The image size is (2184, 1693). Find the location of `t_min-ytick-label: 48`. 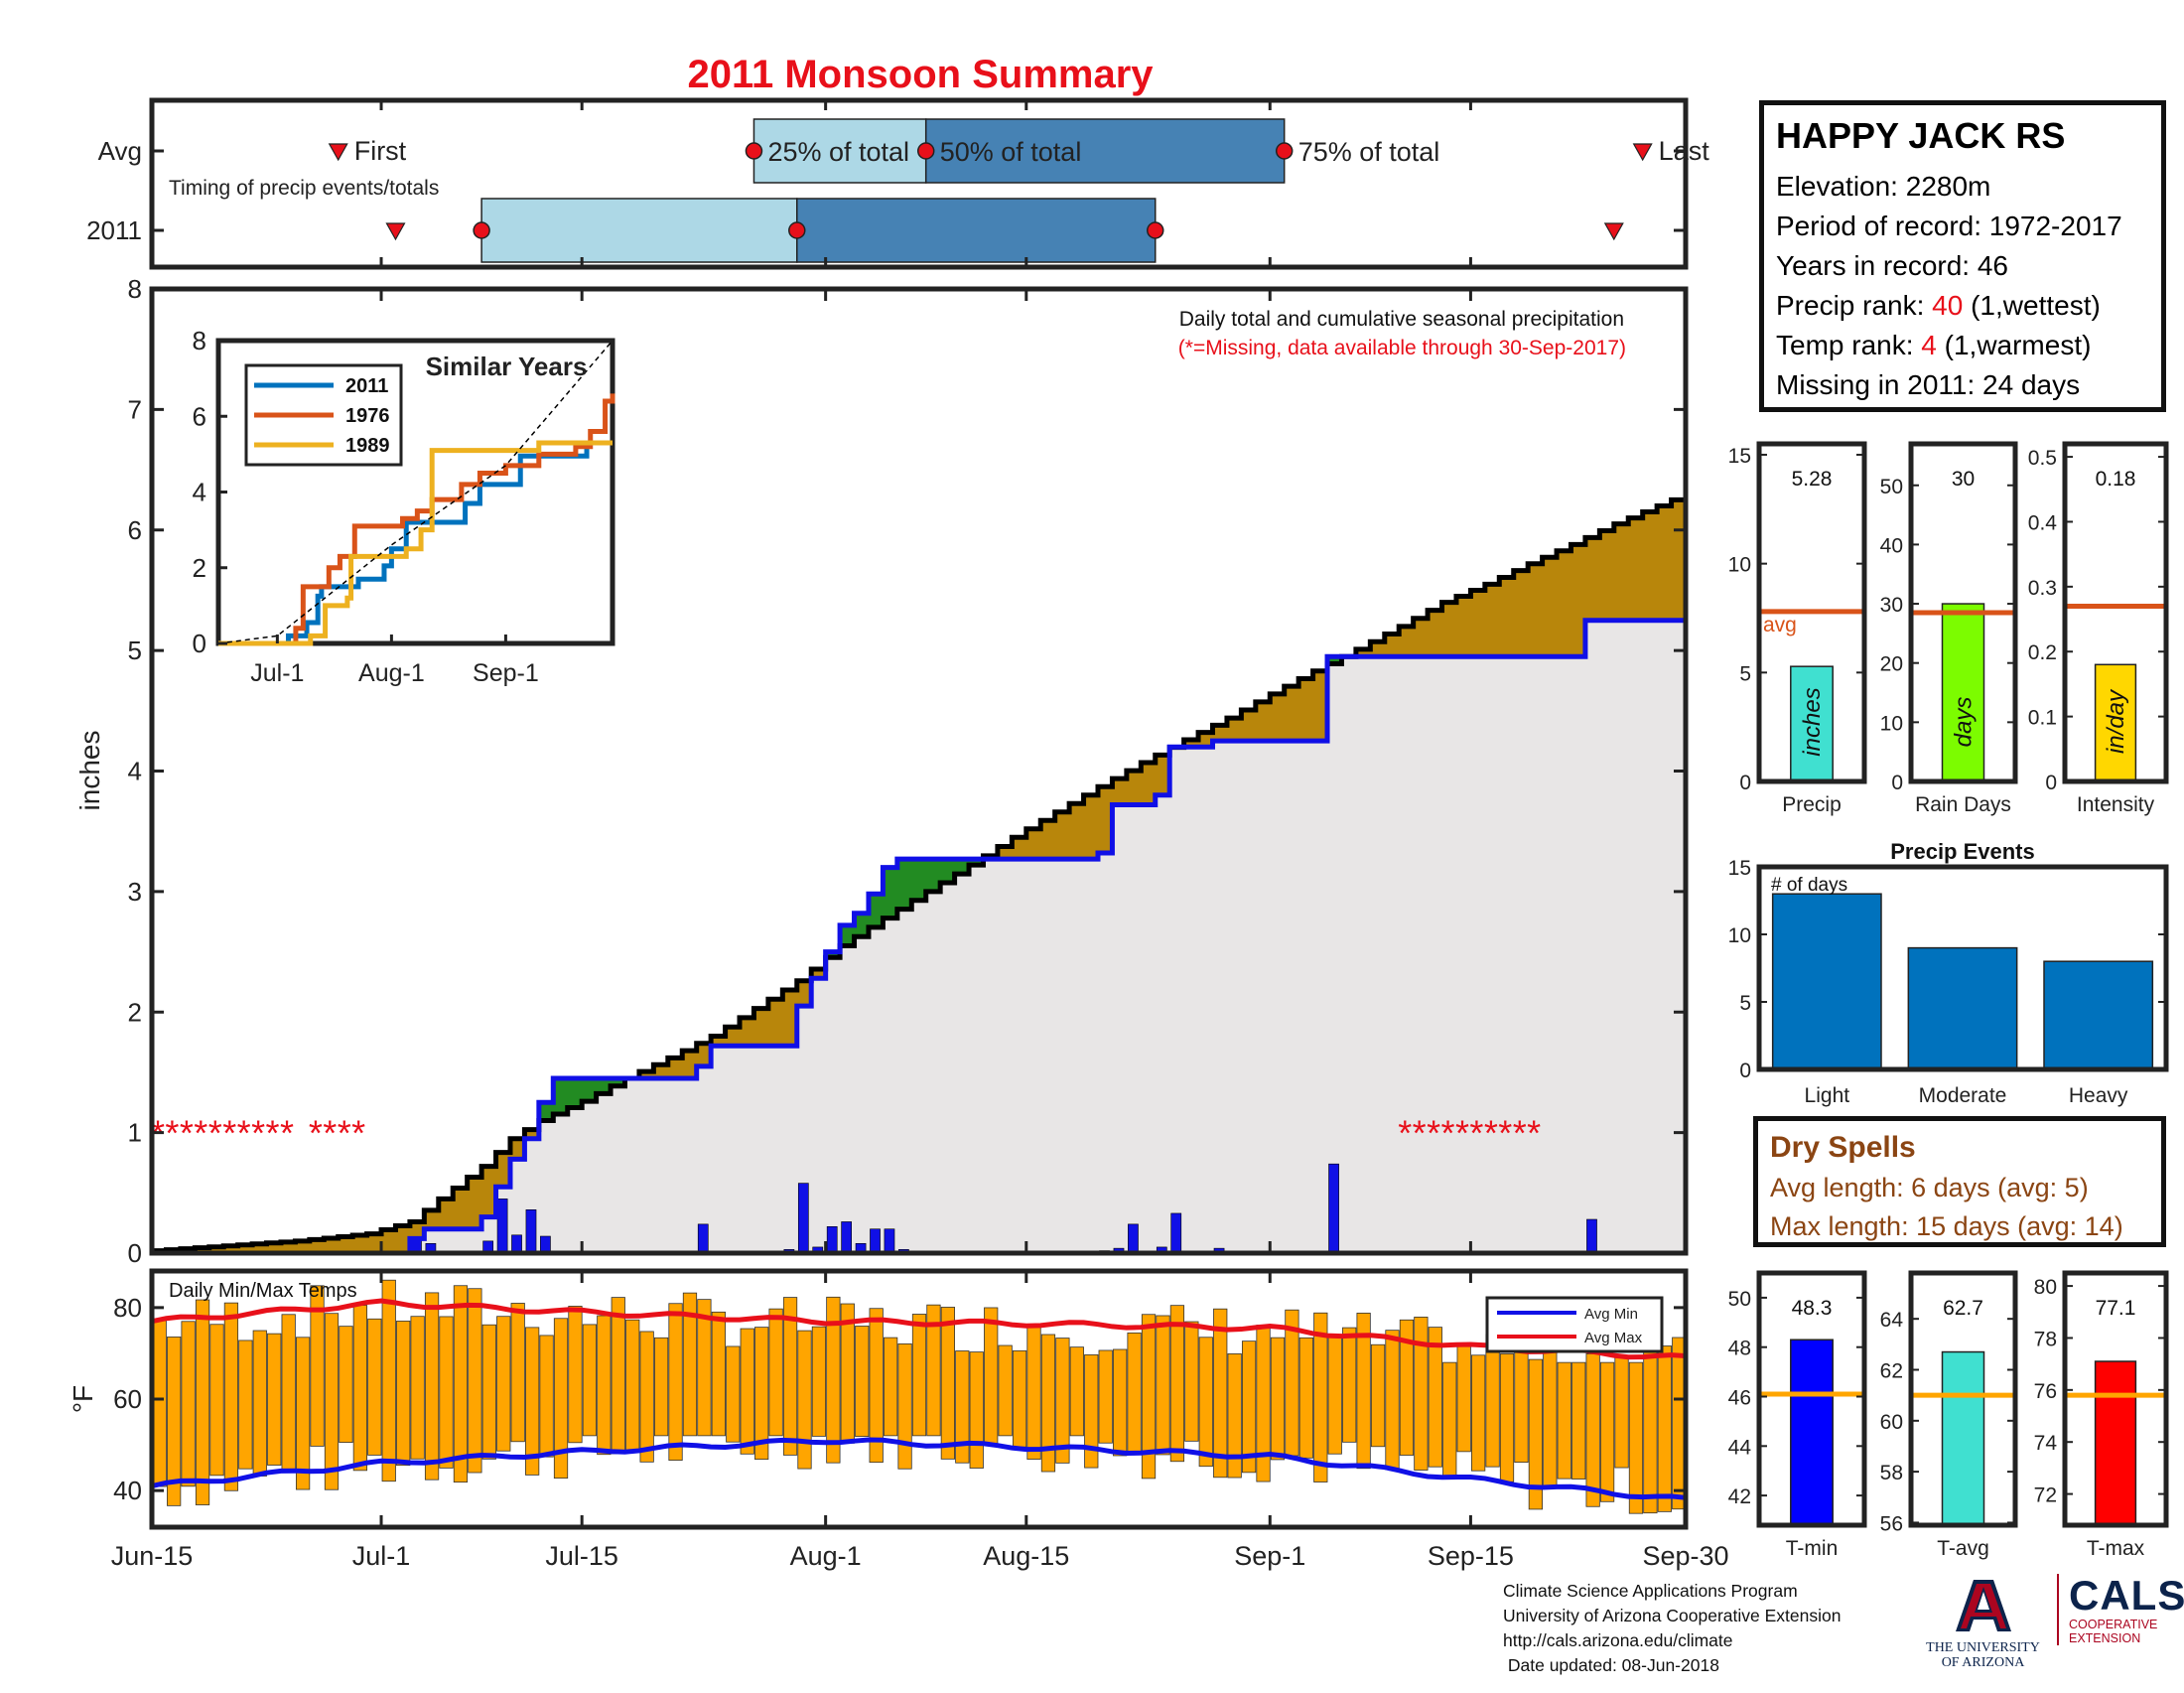

t_min-ytick-label: 48 is located at coordinates (1739, 1349).